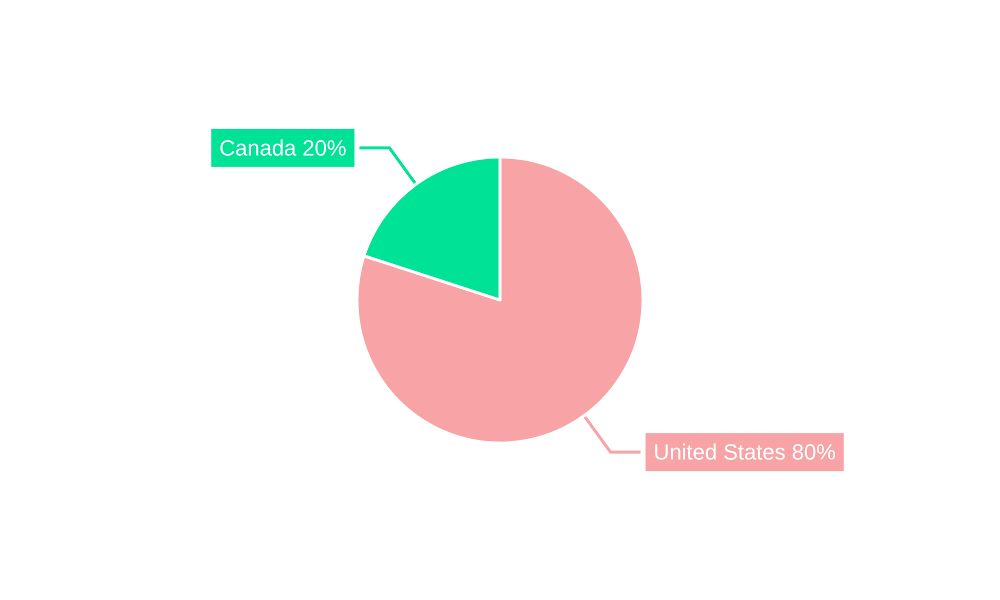 The width and height of the screenshot is (1000, 600). I want to click on slice-label: Canada 20%, so click(282, 147).